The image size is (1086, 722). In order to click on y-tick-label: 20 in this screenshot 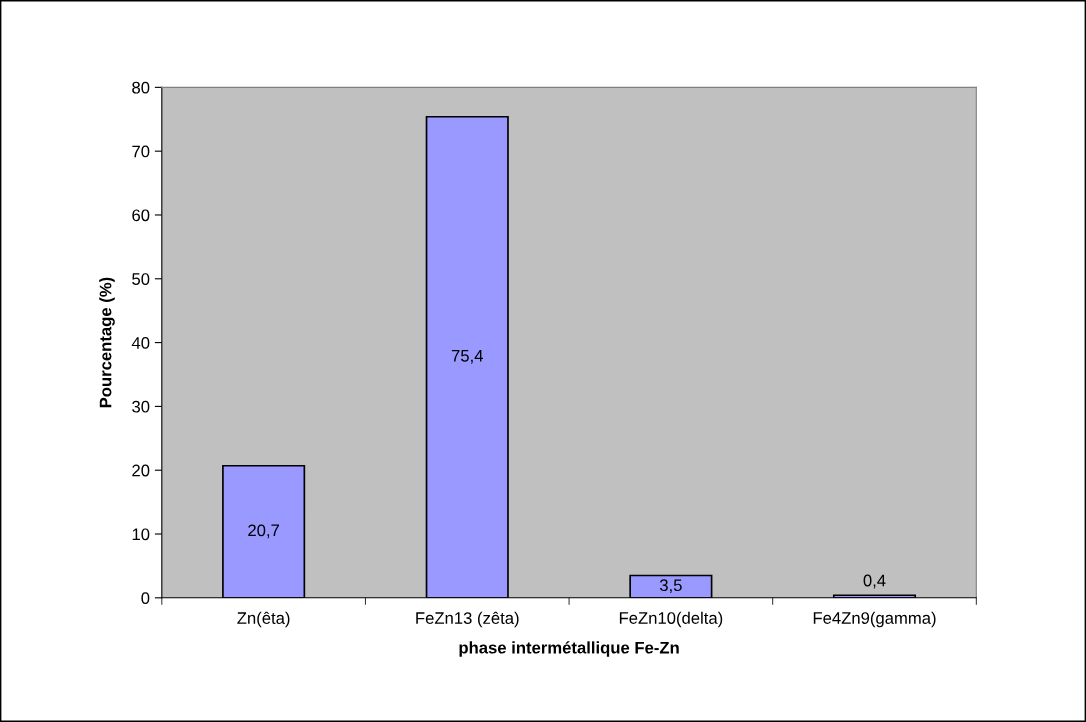, I will do `click(141, 470)`.